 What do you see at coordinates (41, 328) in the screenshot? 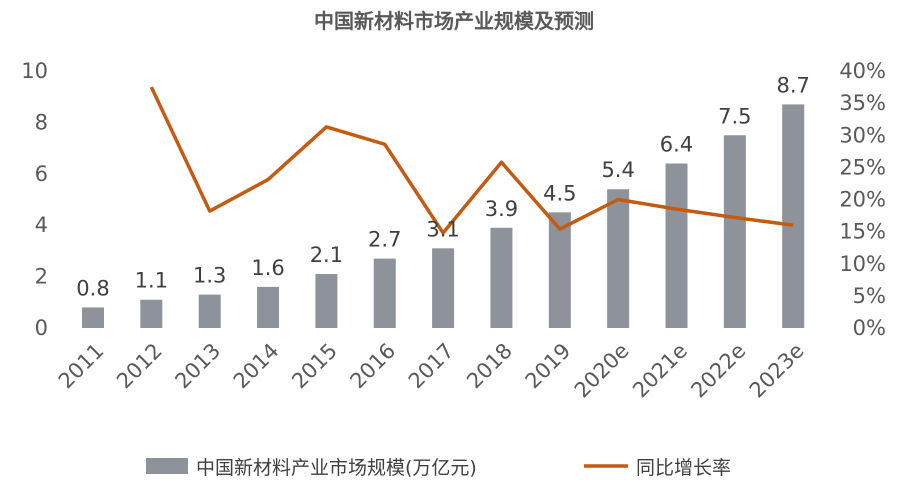
I see `left-tick-0: 0` at bounding box center [41, 328].